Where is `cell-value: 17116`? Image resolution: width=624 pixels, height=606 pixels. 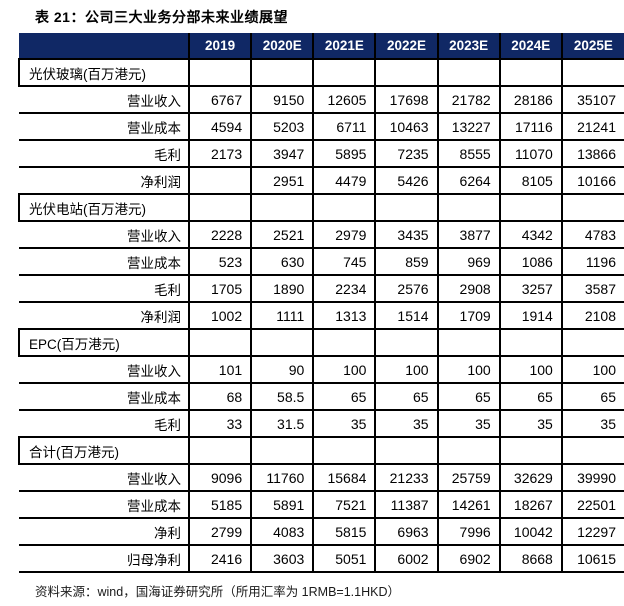 cell-value: 17116 is located at coordinates (530, 126).